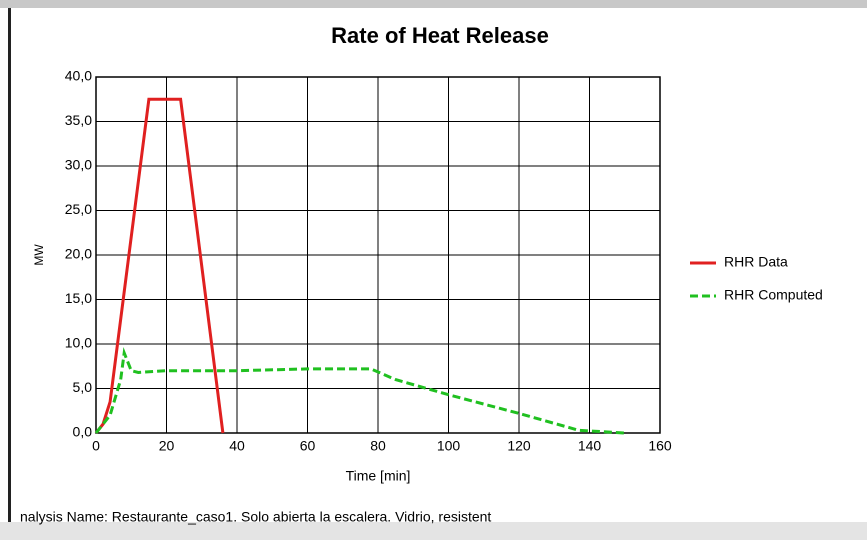 Image resolution: width=867 pixels, height=540 pixels. I want to click on y-tick-label: 10,0, so click(78, 343).